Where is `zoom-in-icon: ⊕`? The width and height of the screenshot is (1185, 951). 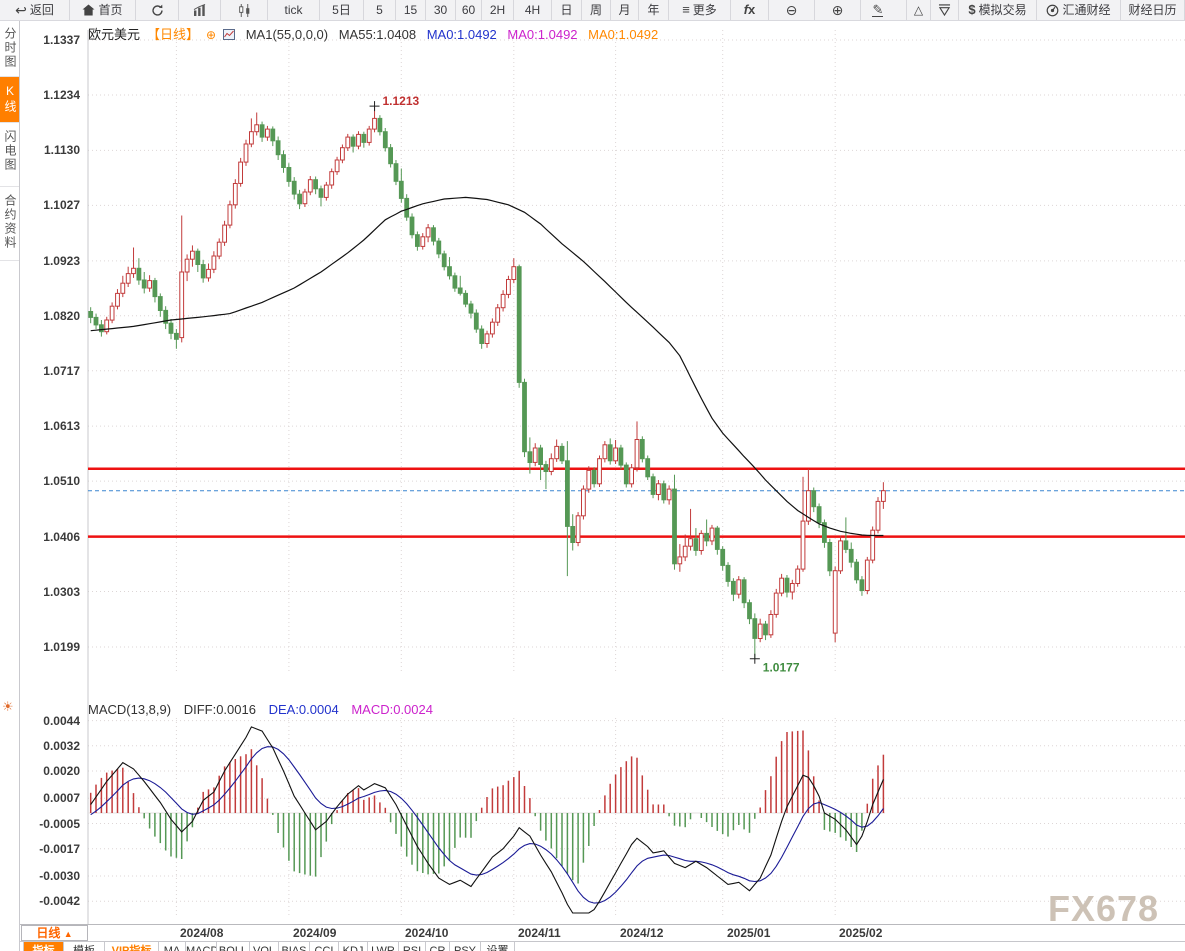 zoom-in-icon: ⊕ is located at coordinates (837, 10).